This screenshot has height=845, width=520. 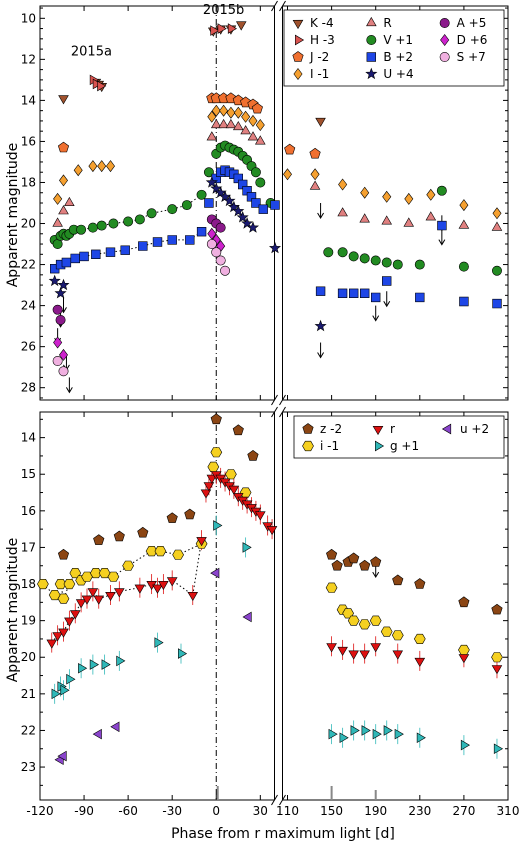 What do you see at coordinates (329, 446) in the screenshot?
I see `legend-label: i -1` at bounding box center [329, 446].